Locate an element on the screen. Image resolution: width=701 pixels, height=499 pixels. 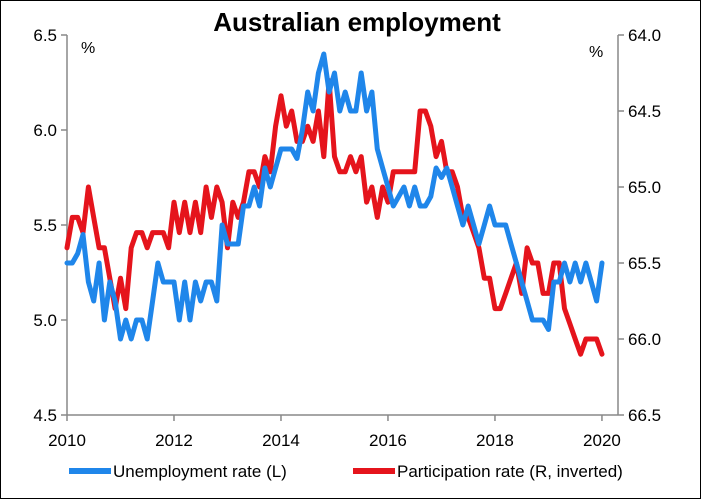
right-axis-ticks: 64.0 64.5 65.0 65.5 66.0 66.5 is located at coordinates (639, 225).